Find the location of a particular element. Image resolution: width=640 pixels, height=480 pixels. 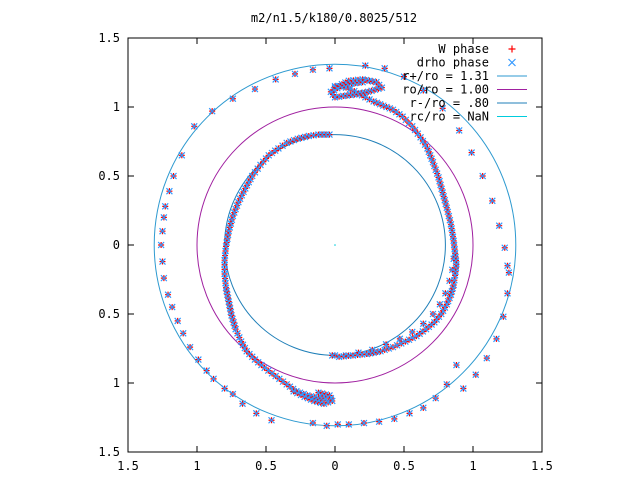

legend-label: rc/ro = NaN is located at coordinates (449, 117).